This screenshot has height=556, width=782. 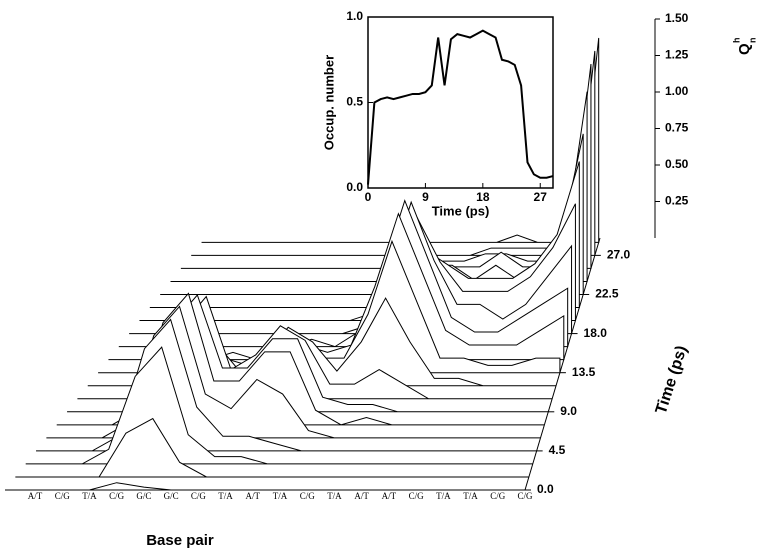 What do you see at coordinates (596, 333) in the screenshot?
I see `y-tick-label: 18.0` at bounding box center [596, 333].